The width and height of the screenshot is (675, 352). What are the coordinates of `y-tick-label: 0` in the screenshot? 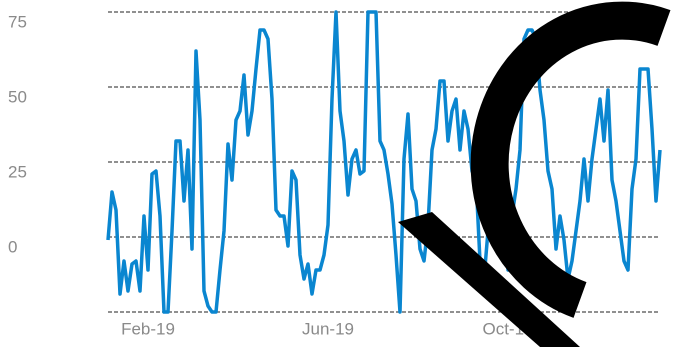 It's located at (12, 246).